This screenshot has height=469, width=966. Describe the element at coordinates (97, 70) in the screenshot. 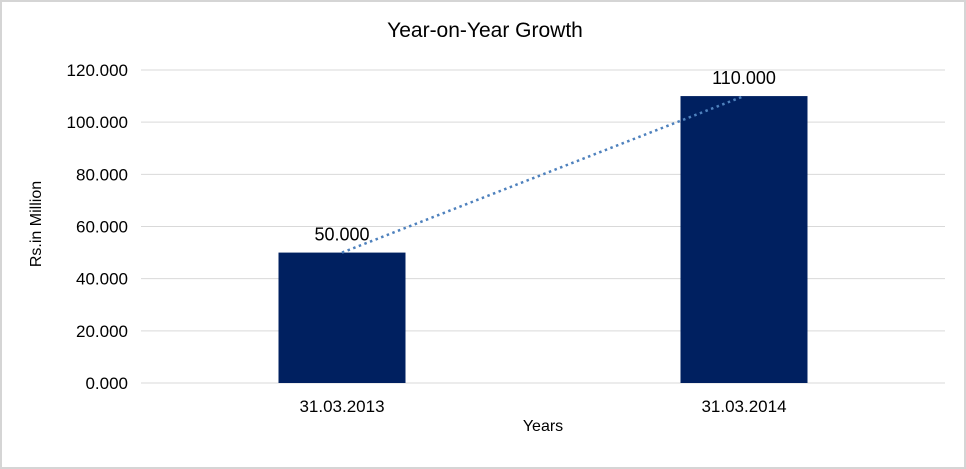

I see `y-tick-label: 120.000` at that location.